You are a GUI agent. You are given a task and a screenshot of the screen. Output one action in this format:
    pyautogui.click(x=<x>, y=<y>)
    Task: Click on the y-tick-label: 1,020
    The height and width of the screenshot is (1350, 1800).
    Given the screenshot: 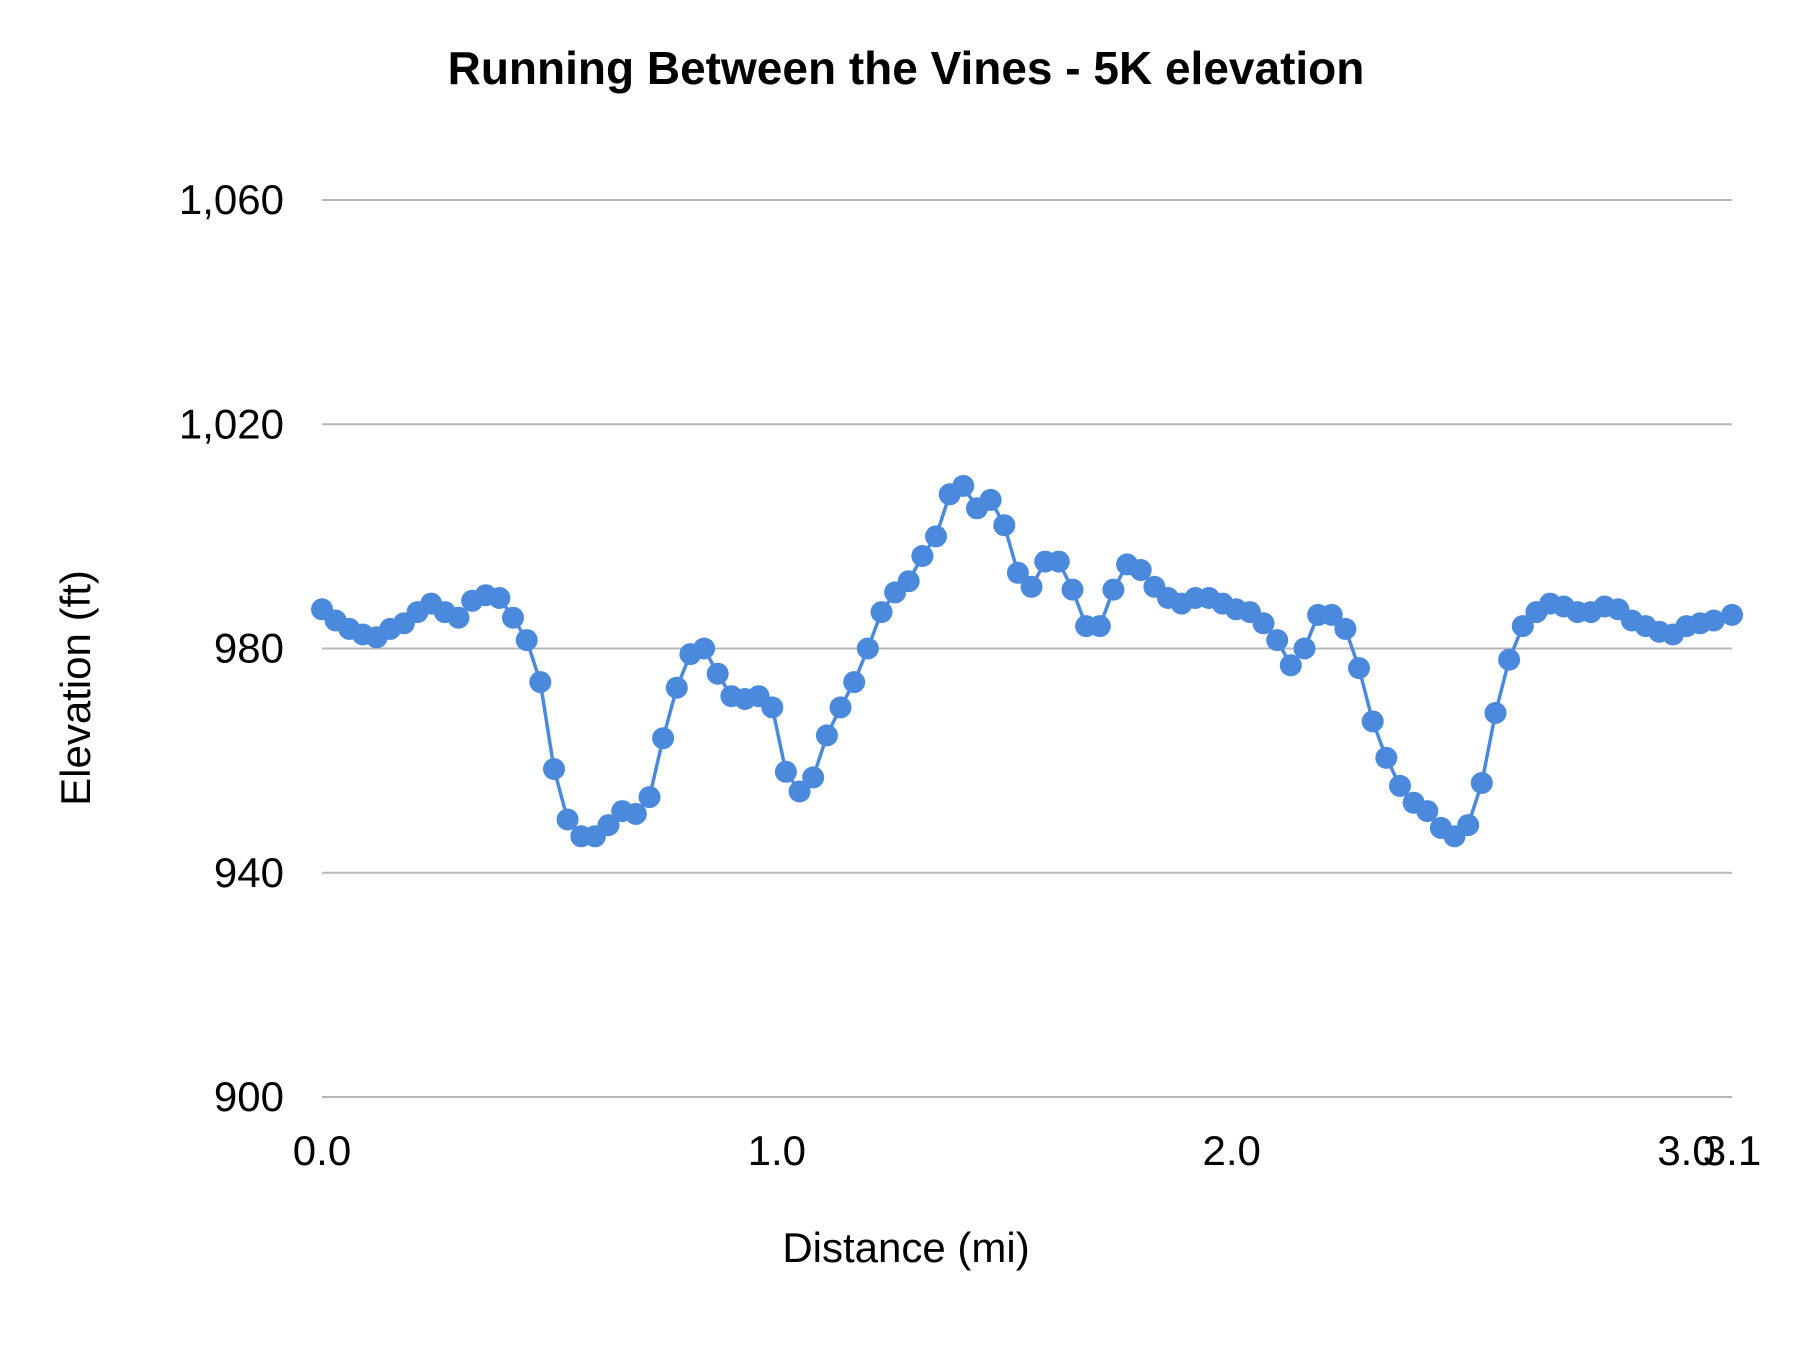 What is the action you would take?
    pyautogui.click(x=231, y=423)
    